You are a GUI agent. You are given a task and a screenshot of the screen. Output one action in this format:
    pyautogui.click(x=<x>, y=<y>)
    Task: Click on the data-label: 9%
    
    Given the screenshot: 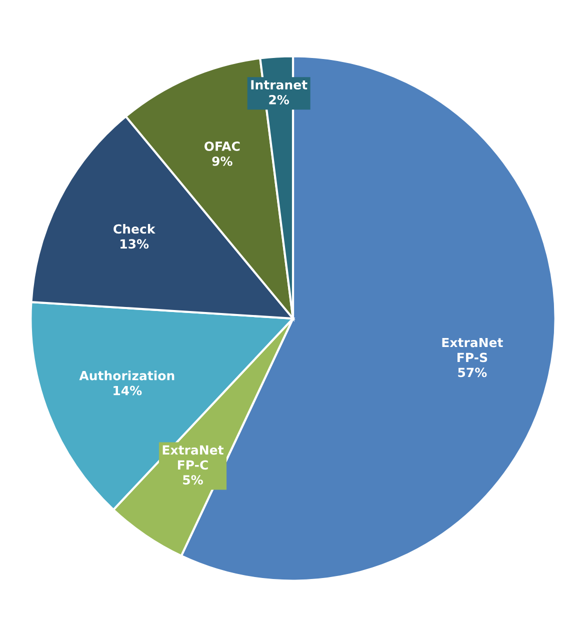 What is the action you would take?
    pyautogui.click(x=222, y=161)
    